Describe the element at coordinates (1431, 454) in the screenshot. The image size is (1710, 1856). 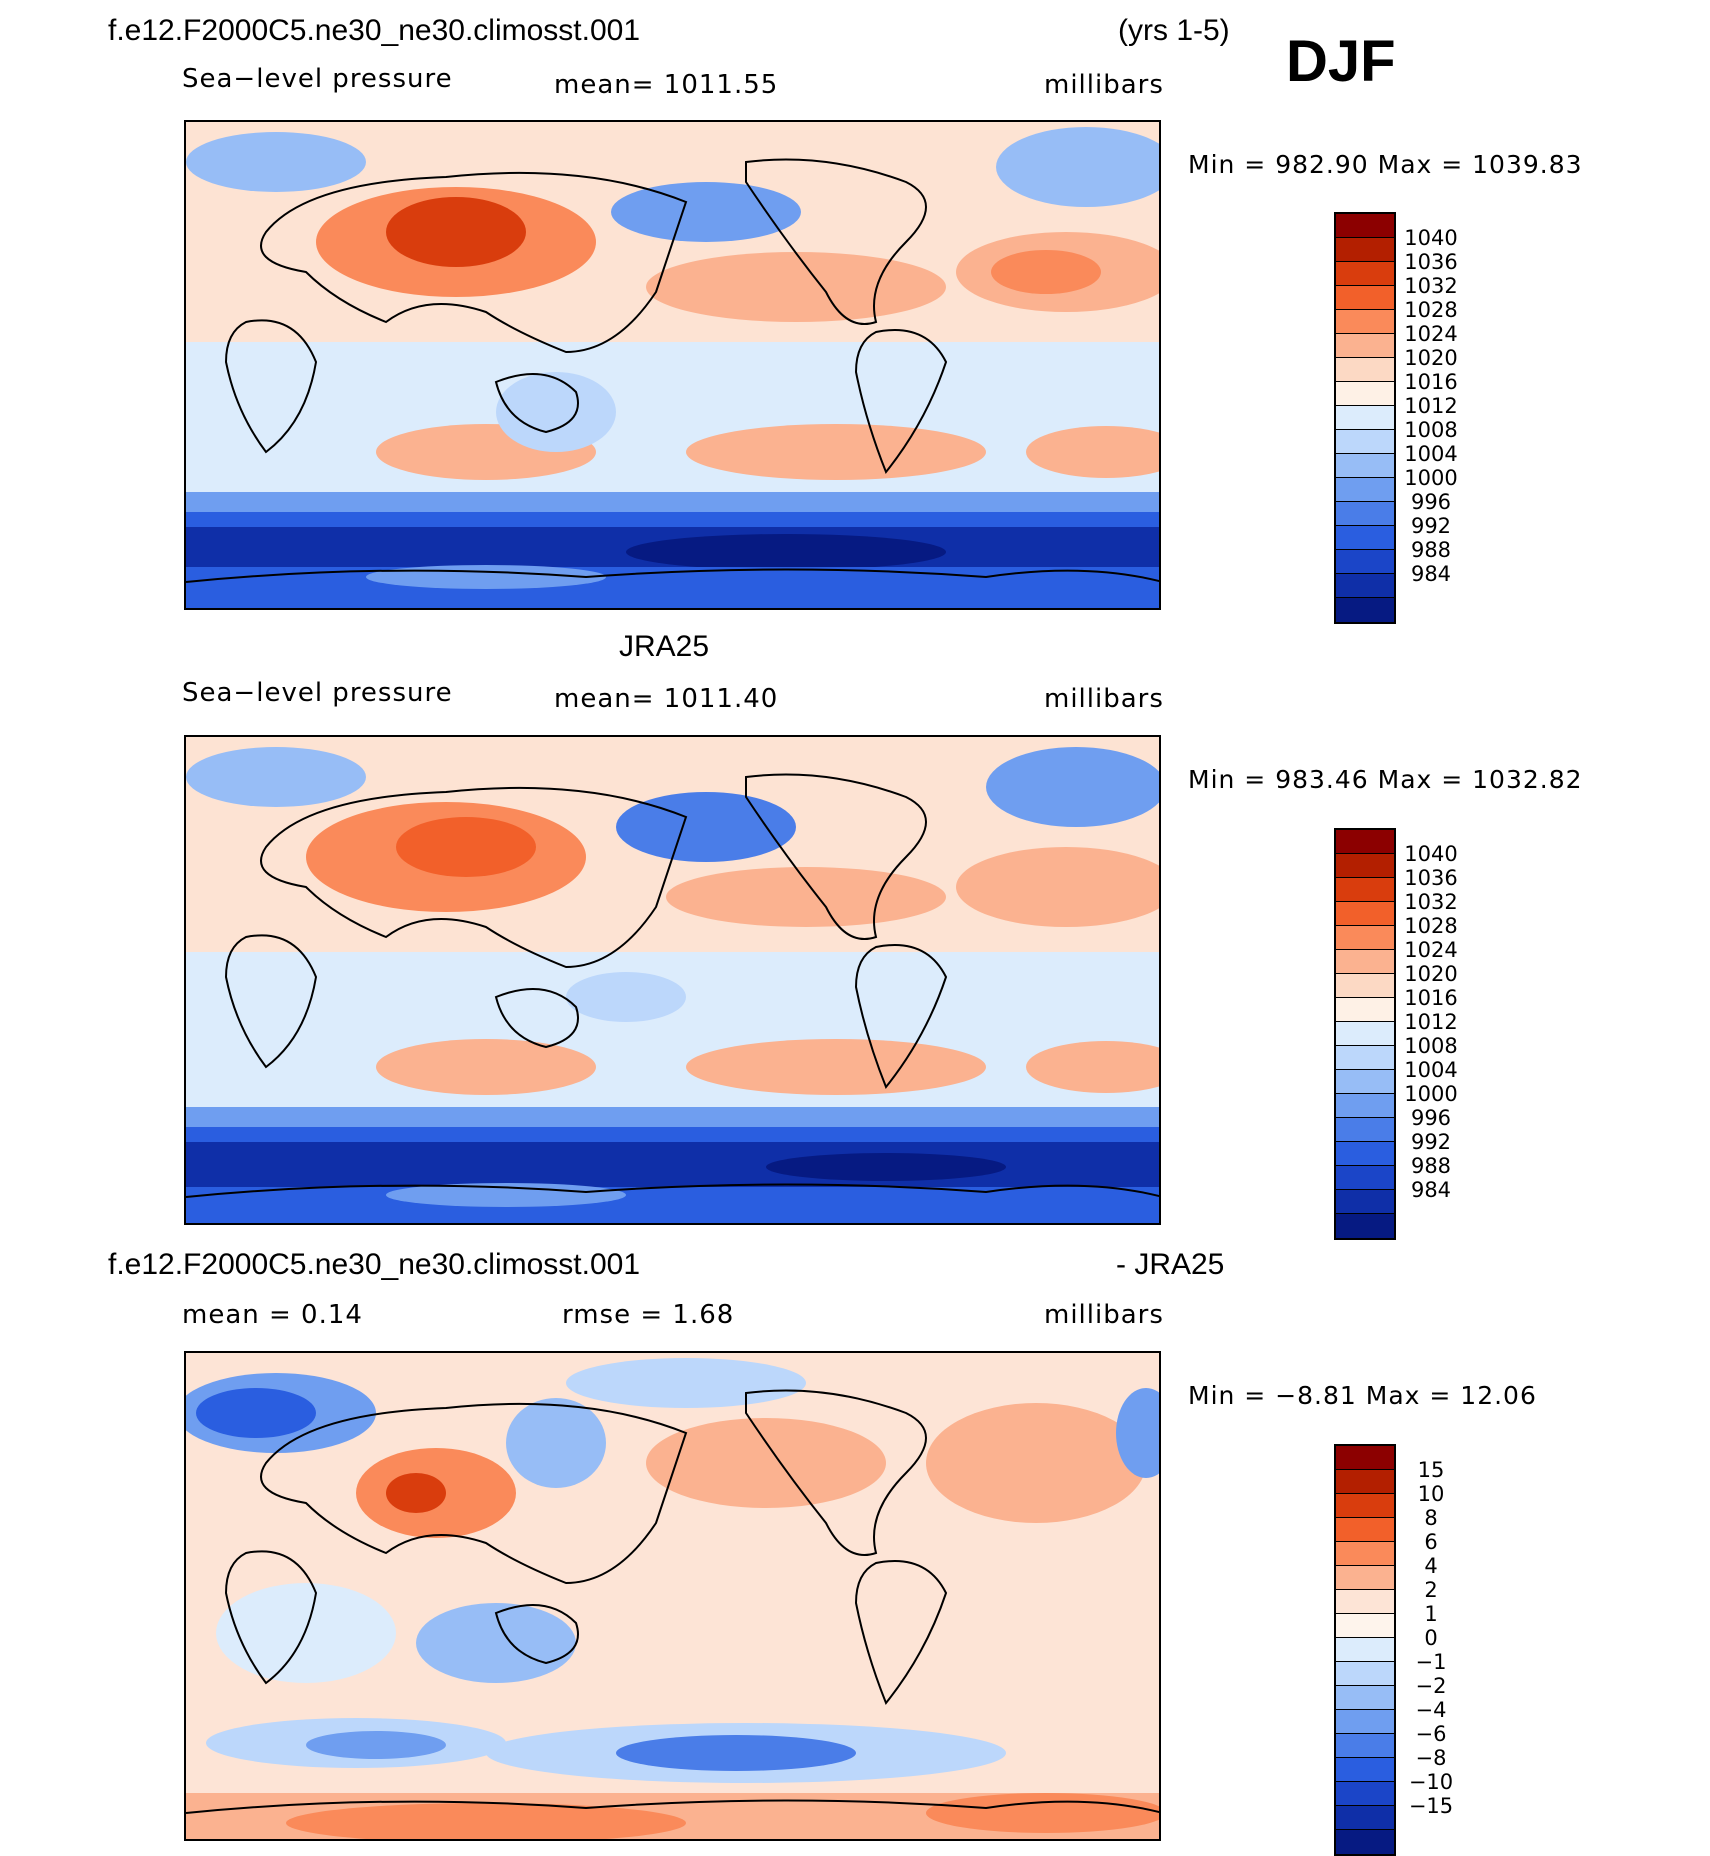
I see `colorbar-tick-label: 1004` at that location.